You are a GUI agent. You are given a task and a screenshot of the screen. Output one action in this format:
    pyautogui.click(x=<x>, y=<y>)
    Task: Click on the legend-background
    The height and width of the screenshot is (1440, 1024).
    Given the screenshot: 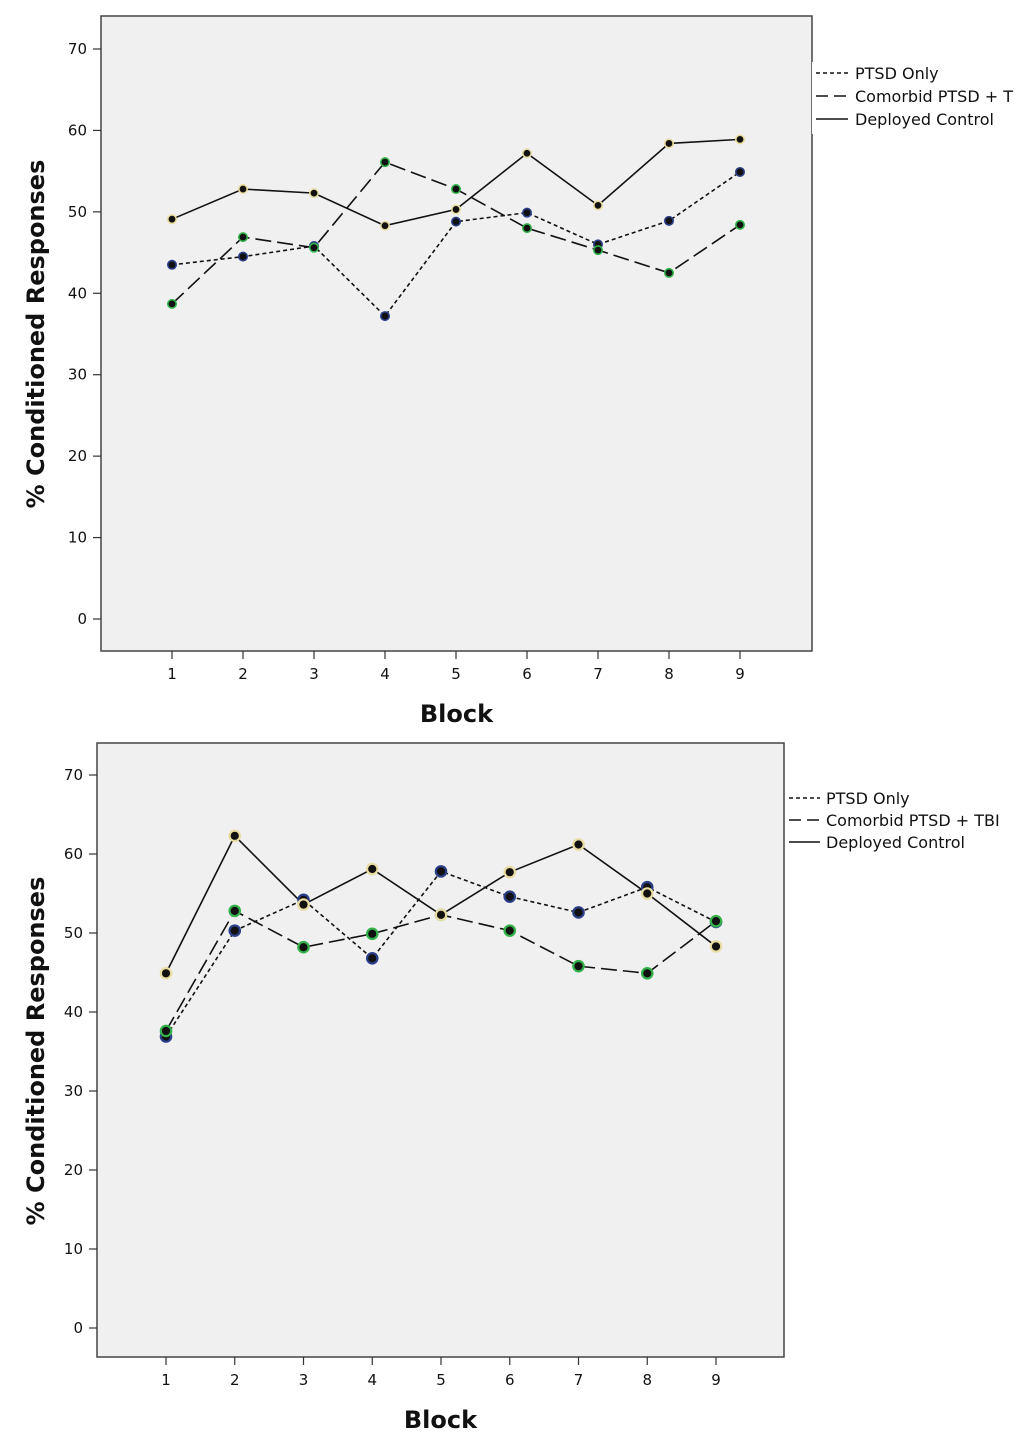 What is the action you would take?
    pyautogui.click(x=918, y=98)
    